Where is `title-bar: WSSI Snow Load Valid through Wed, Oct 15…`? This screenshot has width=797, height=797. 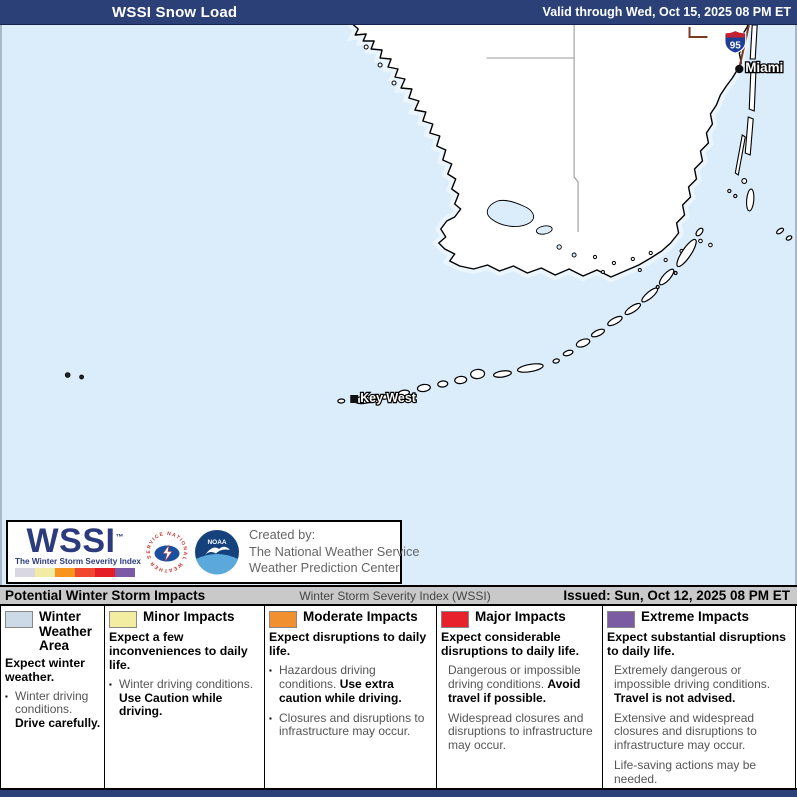 title-bar: WSSI Snow Load Valid through Wed, Oct 15… is located at coordinates (398, 12).